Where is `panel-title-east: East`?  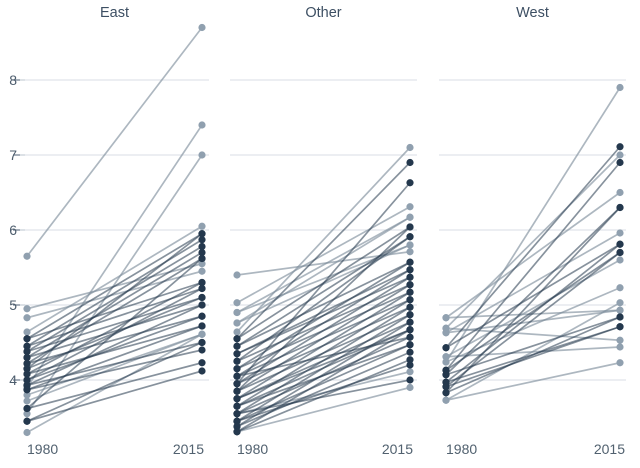 panel-title-east: East is located at coordinates (114, 13).